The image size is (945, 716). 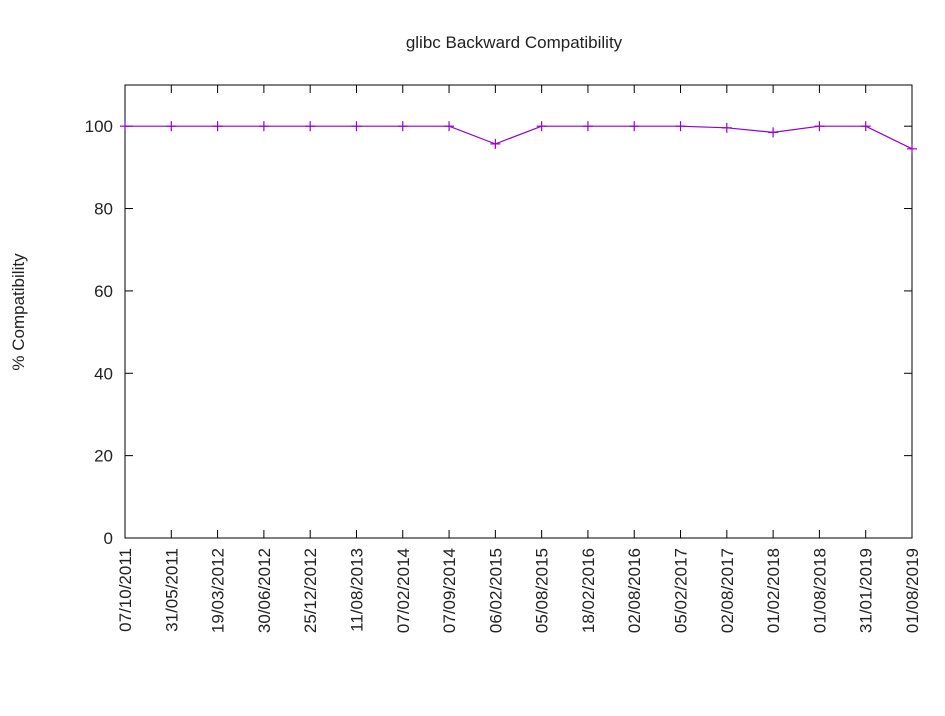 What do you see at coordinates (449, 590) in the screenshot?
I see `x-tick-label: 07/09/2014` at bounding box center [449, 590].